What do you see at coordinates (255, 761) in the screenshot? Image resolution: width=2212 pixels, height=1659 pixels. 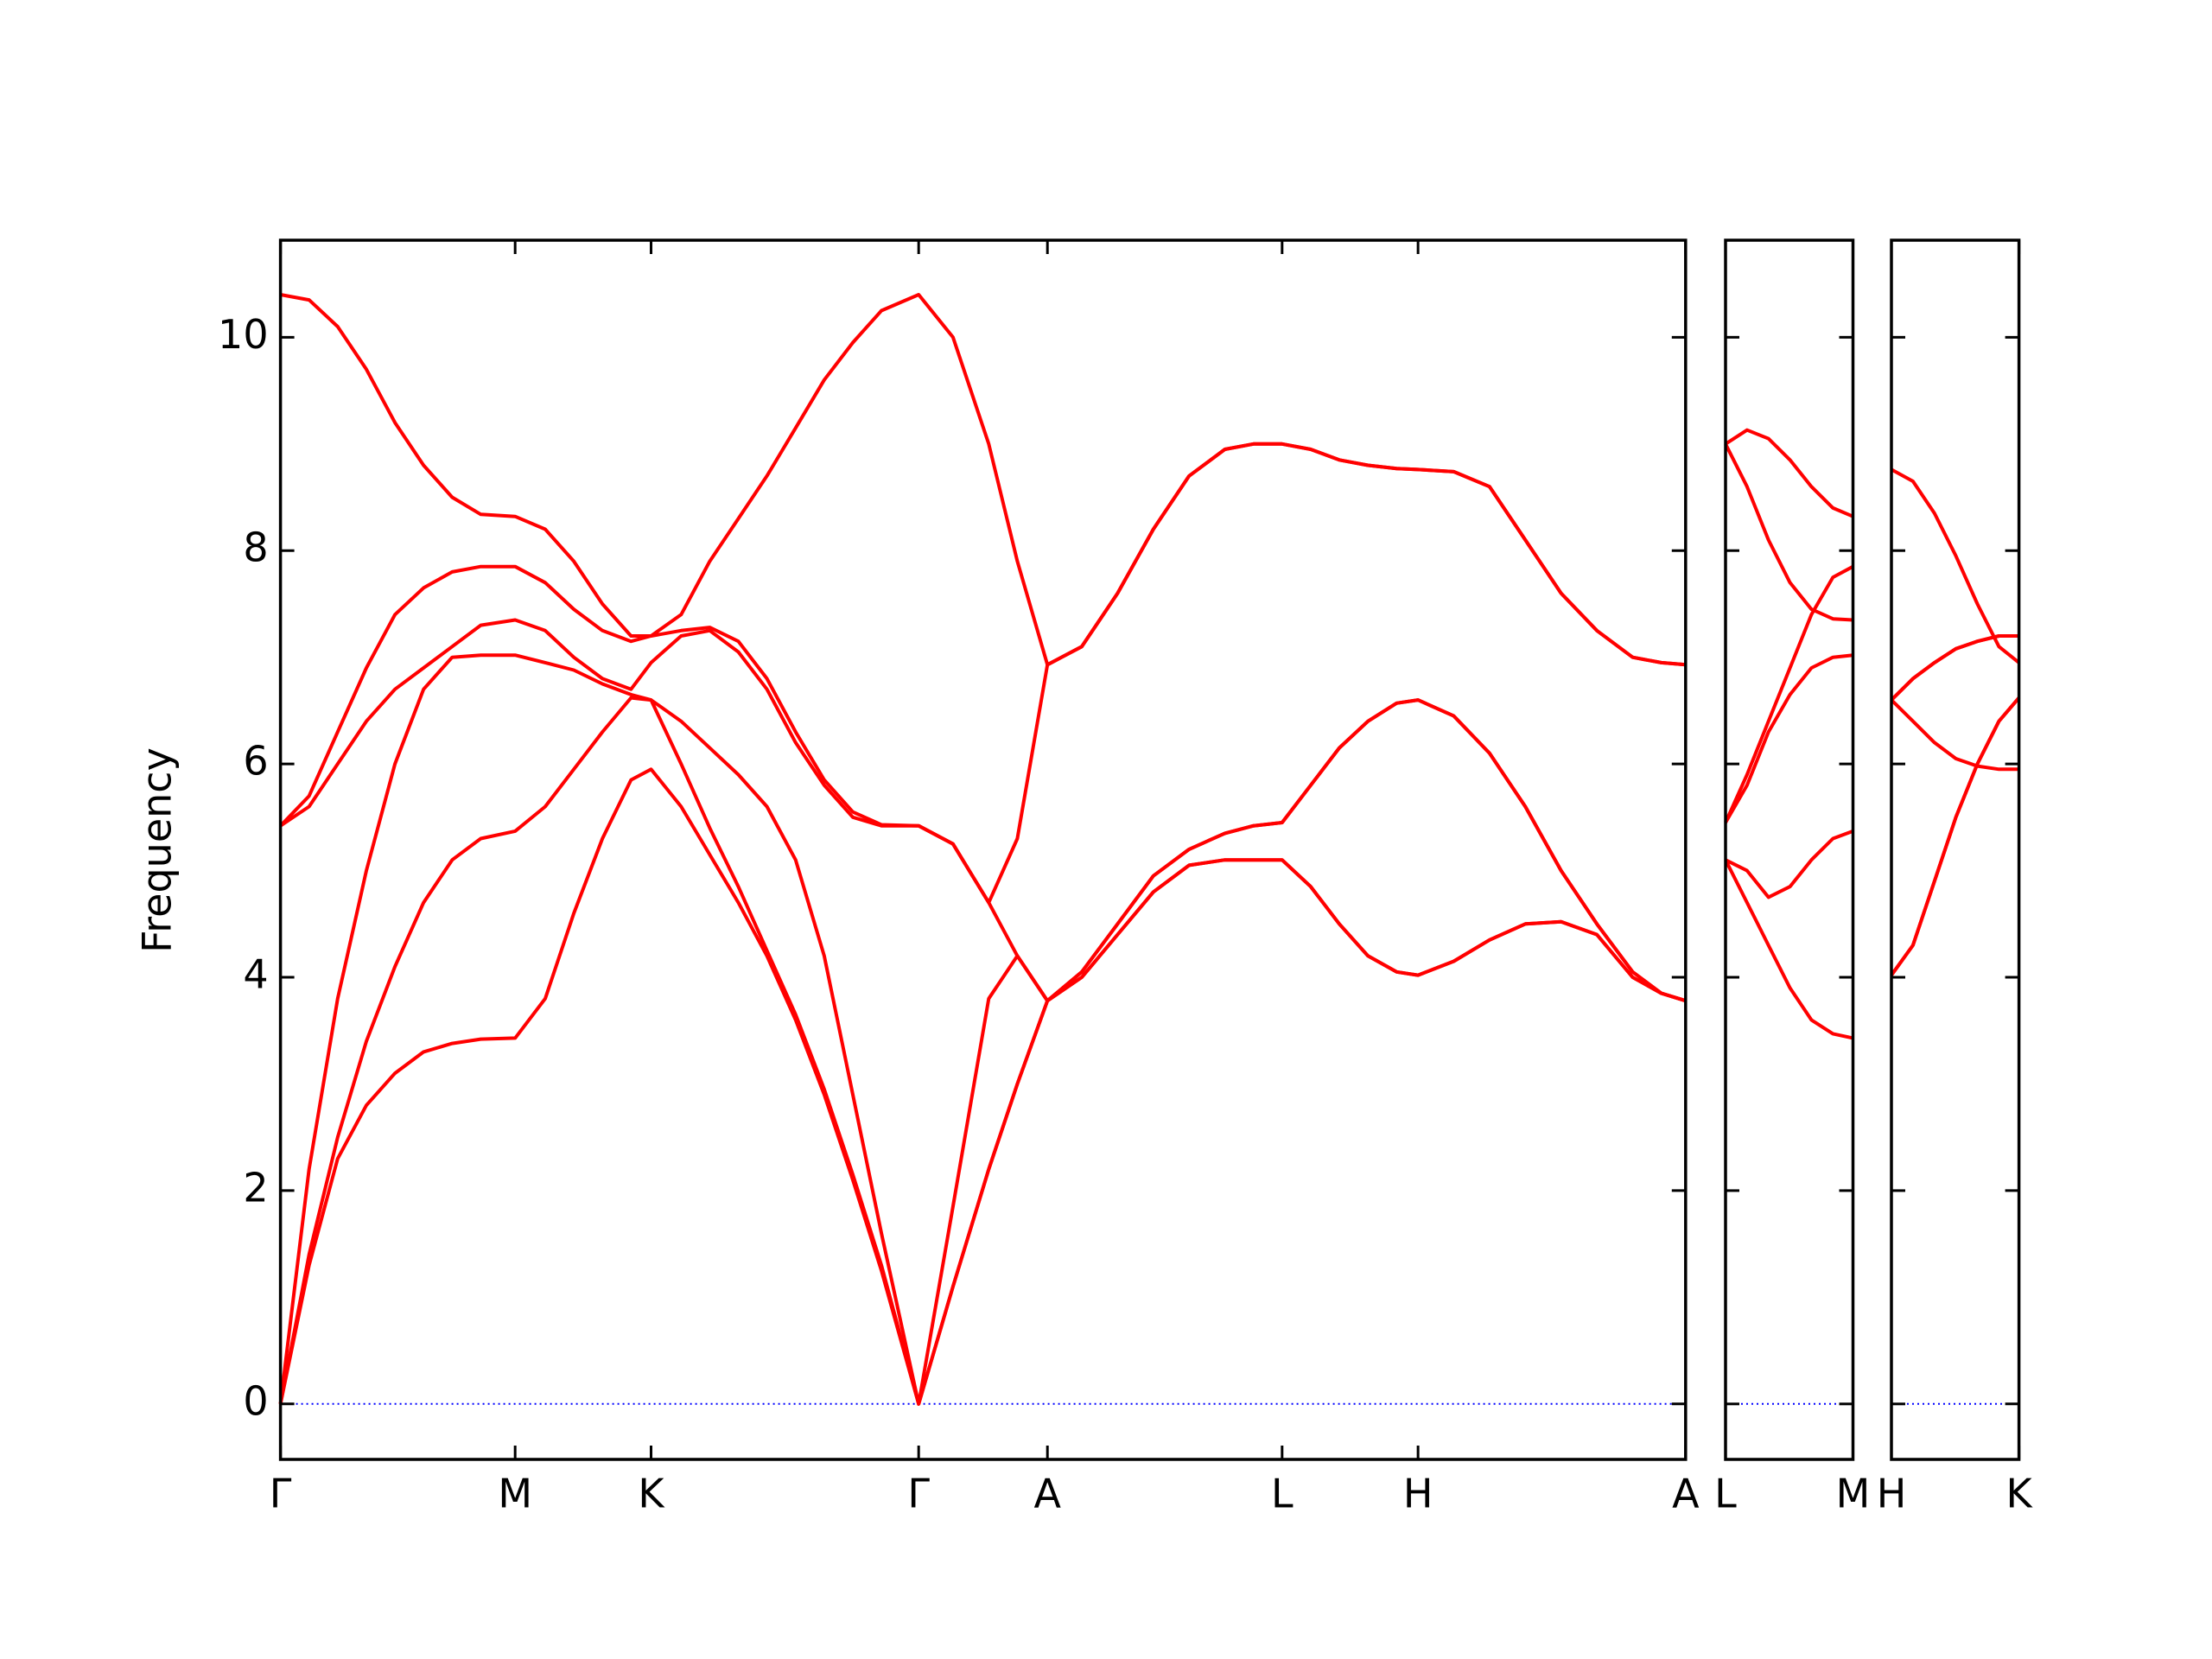 I see `y-tick-label: 6` at bounding box center [255, 761].